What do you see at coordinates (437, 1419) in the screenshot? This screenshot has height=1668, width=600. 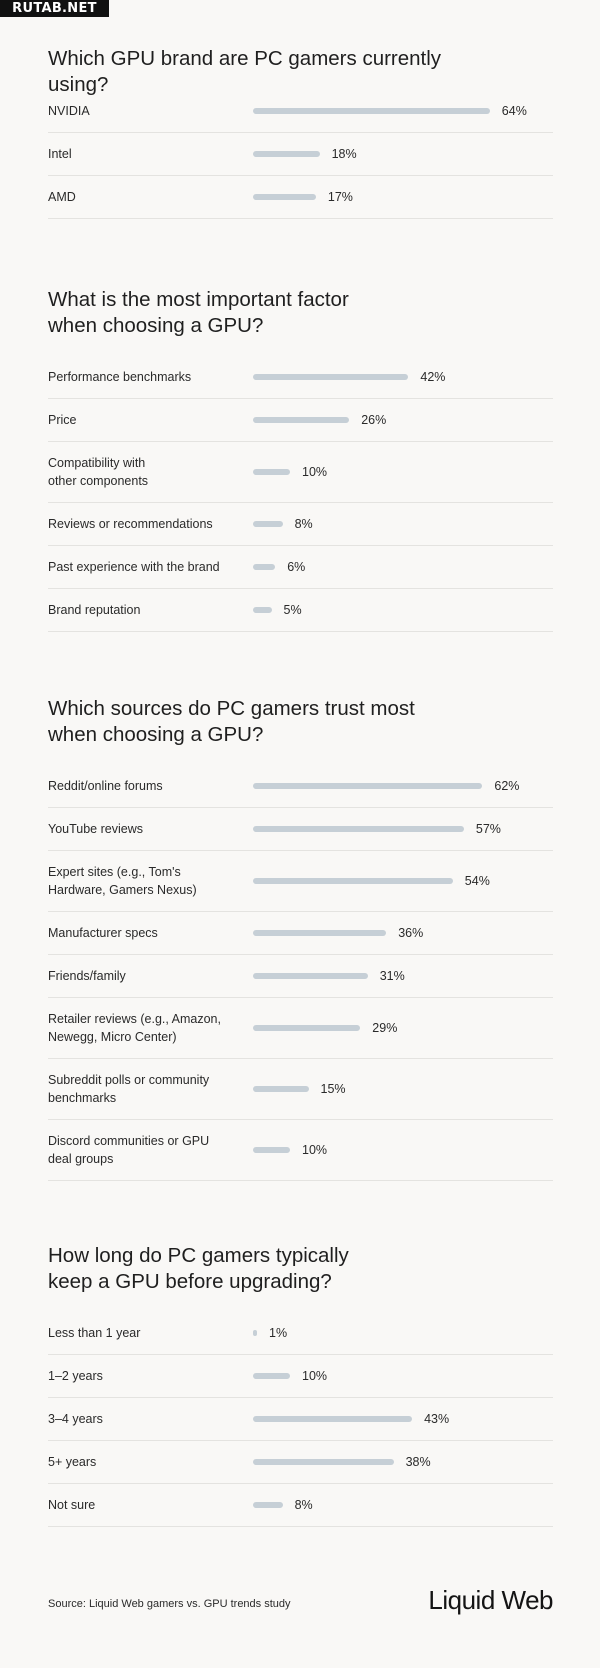 I see `value-label: 43%` at bounding box center [437, 1419].